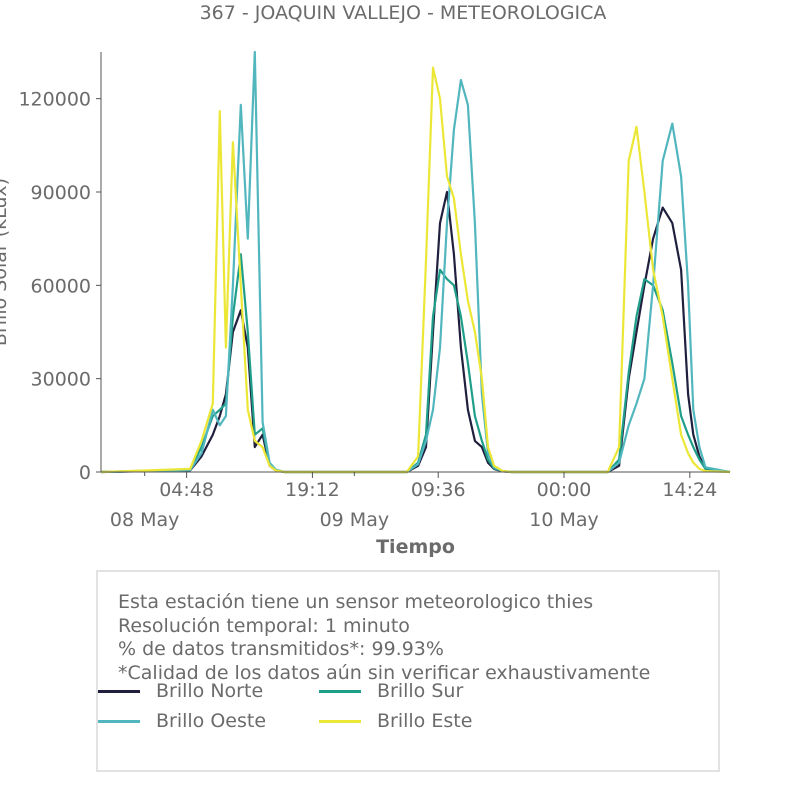 This screenshot has width=806, height=806. Describe the element at coordinates (54, 100) in the screenshot. I see `y-tick-label: 120000` at that location.